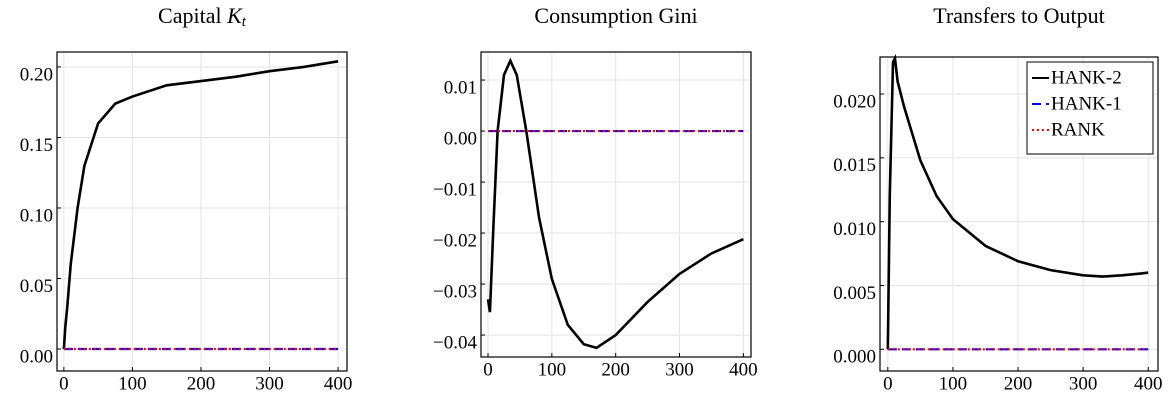 The width and height of the screenshot is (1174, 400). I want to click on y-tick-label: 0.015, so click(854, 165).